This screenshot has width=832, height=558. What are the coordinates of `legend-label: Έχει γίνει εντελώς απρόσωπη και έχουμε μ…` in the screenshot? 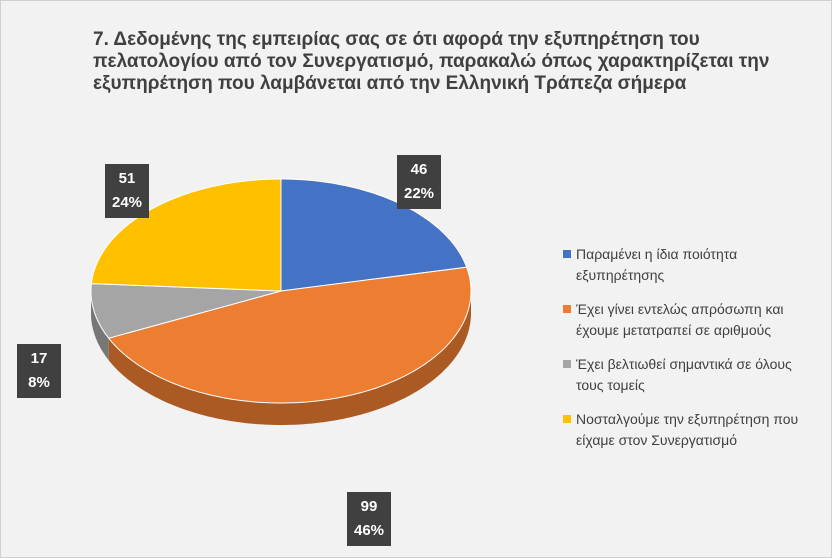 It's located at (680, 319).